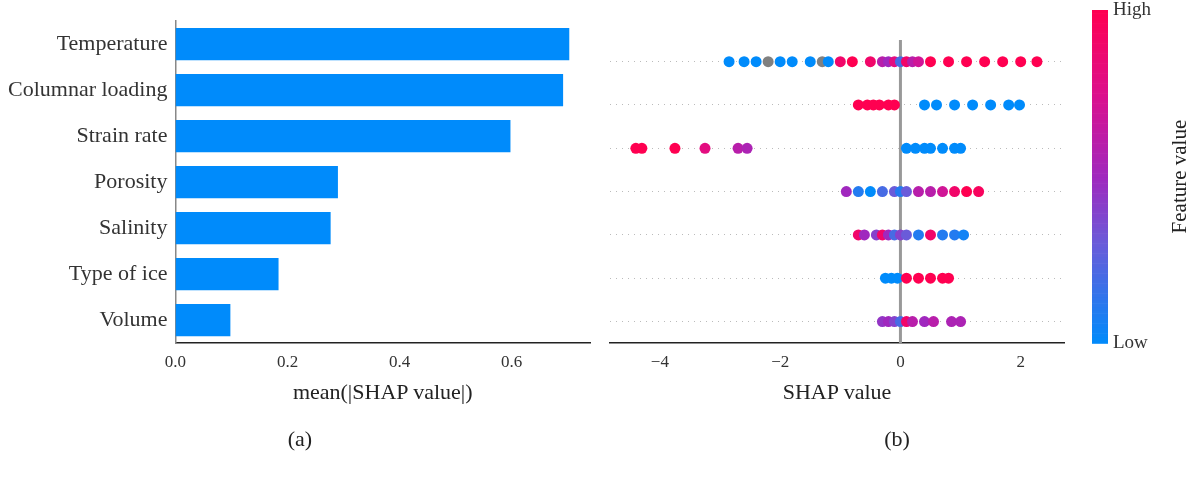 This screenshot has height=480, width=1194. I want to click on x-axis-title: mean(|SHAP value|), so click(382, 391).